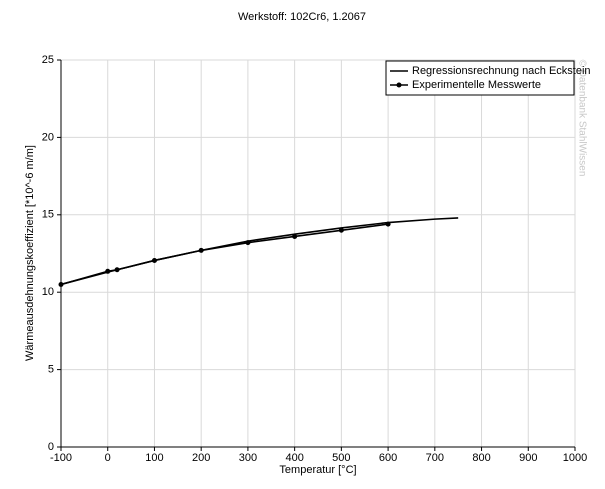  What do you see at coordinates (501, 71) in the screenshot?
I see `legend-label: Regressionsrechnung nach Eckstein` at bounding box center [501, 71].